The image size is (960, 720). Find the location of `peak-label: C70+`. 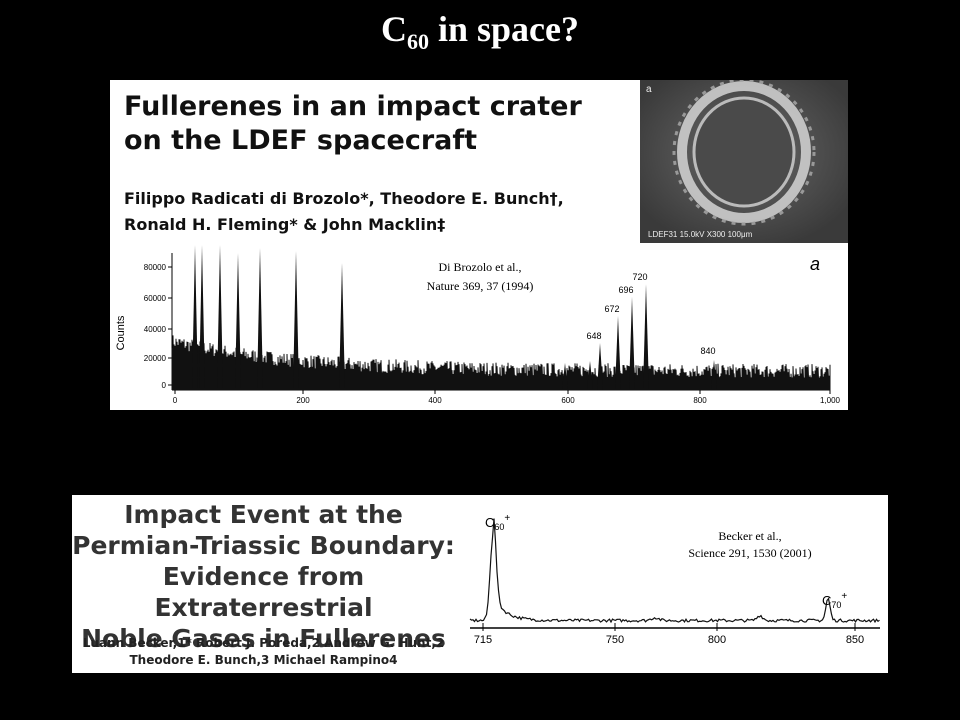

peak-label: C70+ is located at coordinates (834, 600).